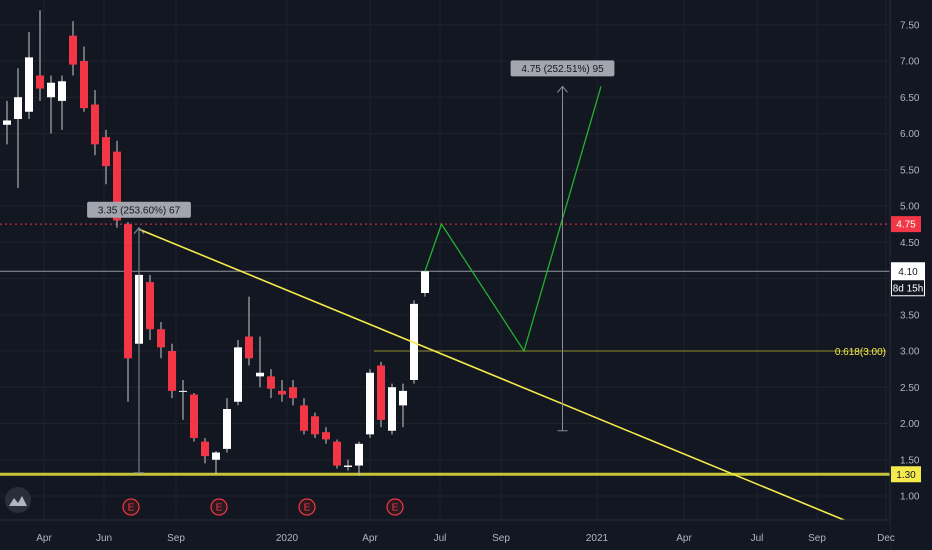 This screenshot has height=550, width=932. What do you see at coordinates (287, 538) in the screenshot?
I see `time-tick-label: 2020` at bounding box center [287, 538].